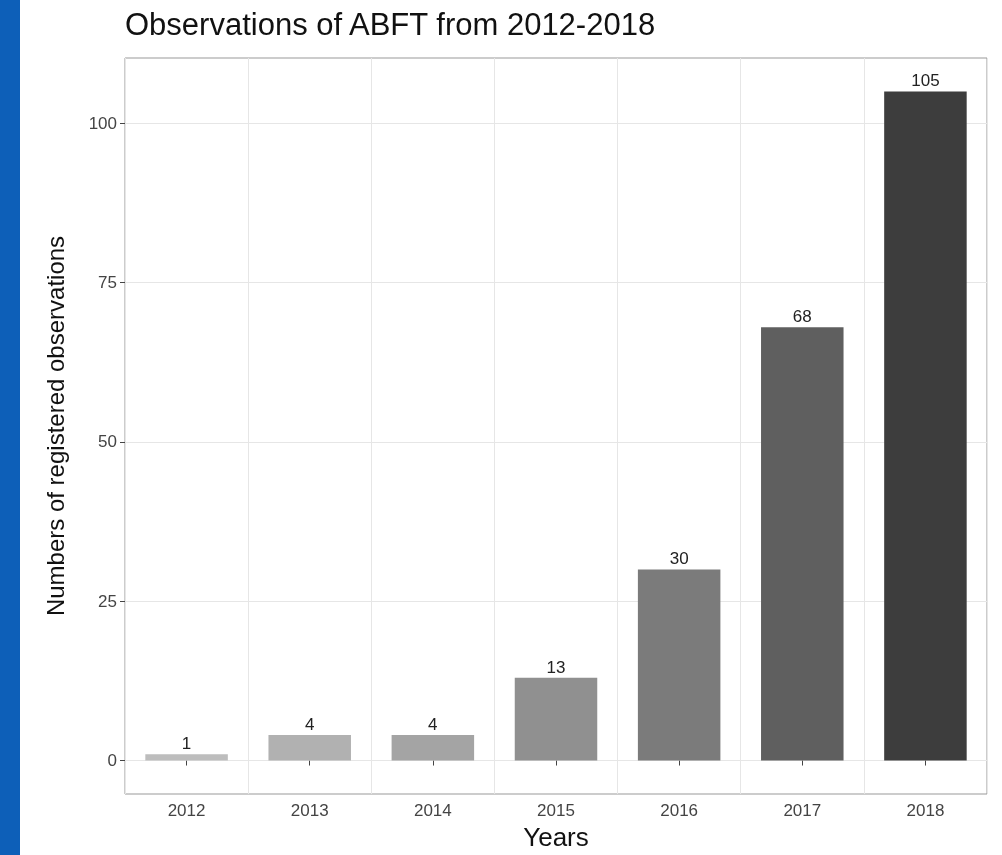  Describe the element at coordinates (186, 810) in the screenshot. I see `x-tick-label: 2012` at that location.